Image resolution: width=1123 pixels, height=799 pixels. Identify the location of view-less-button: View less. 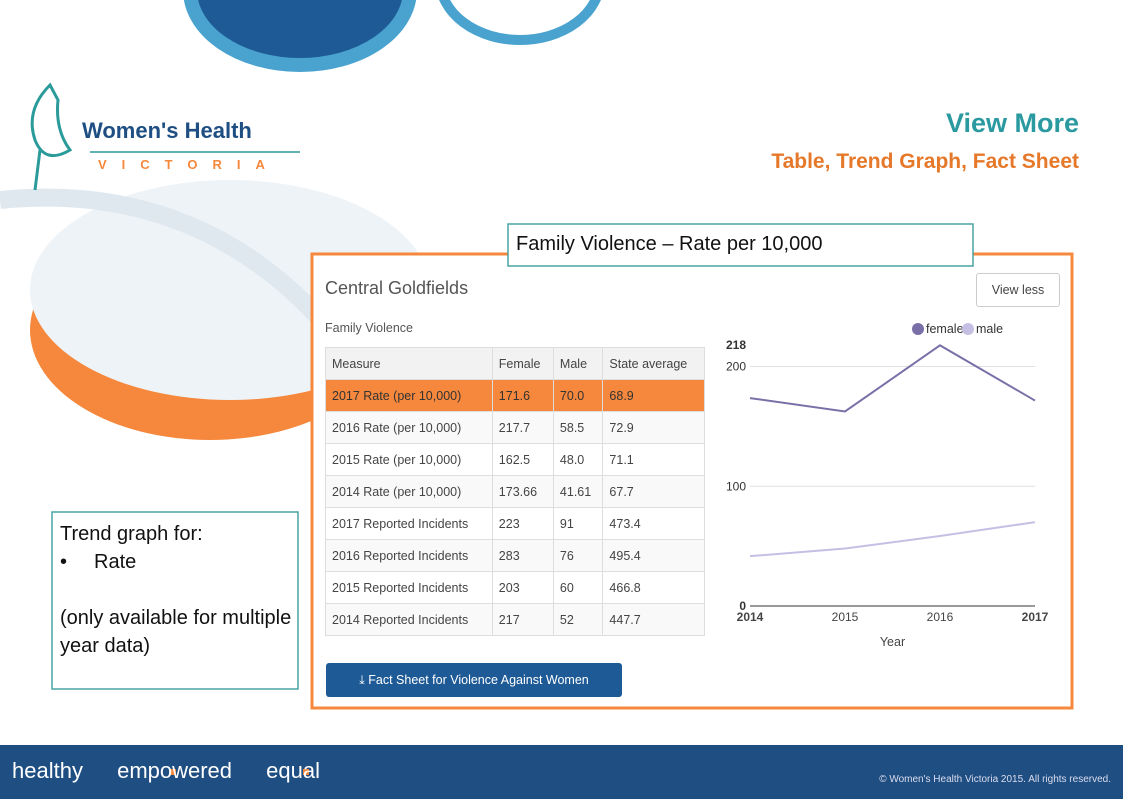
(1018, 290).